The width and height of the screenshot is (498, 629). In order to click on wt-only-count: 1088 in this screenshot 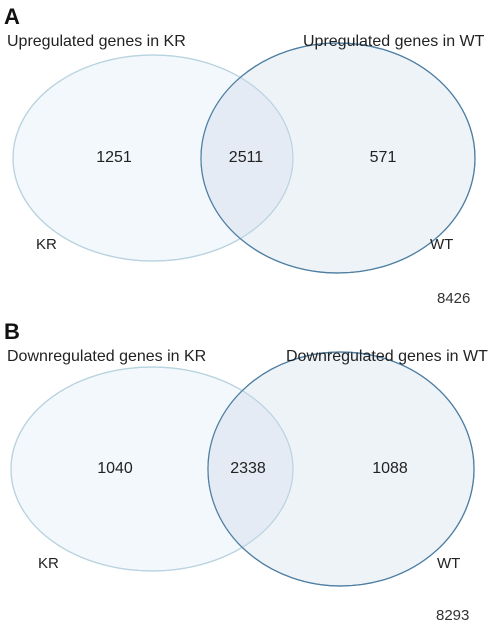, I will do `click(390, 468)`.